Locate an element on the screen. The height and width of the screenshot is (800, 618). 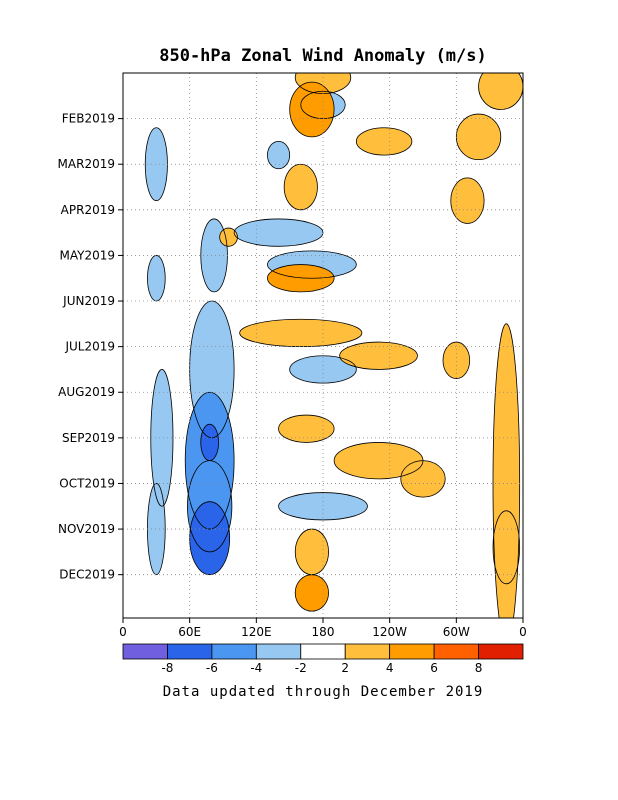
y-tick-label-4: JUN2019 is located at coordinates (88, 301).